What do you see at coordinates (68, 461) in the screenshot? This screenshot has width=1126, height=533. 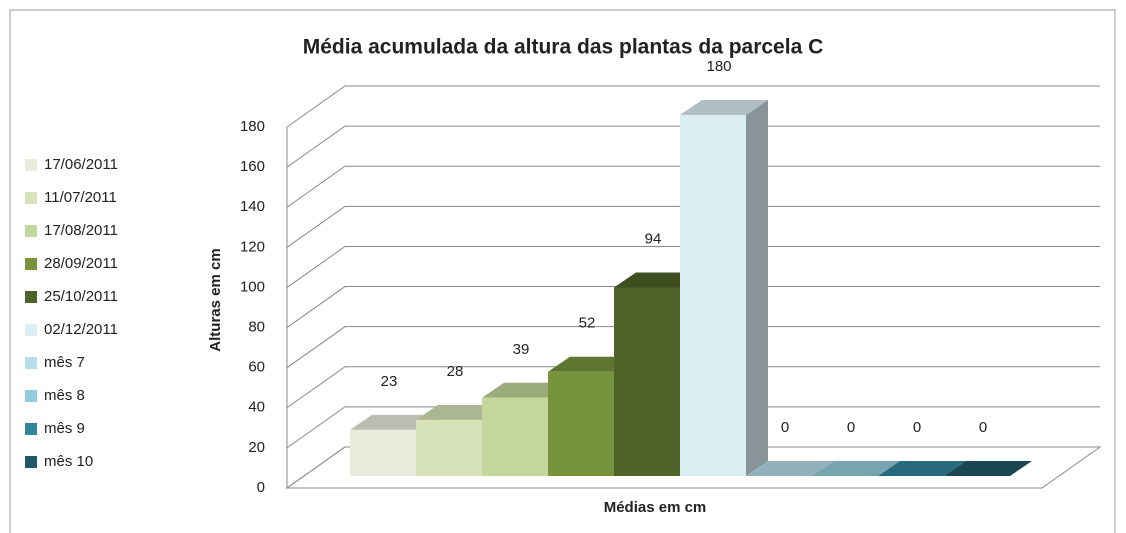 I see `legend-label: mês 10` at bounding box center [68, 461].